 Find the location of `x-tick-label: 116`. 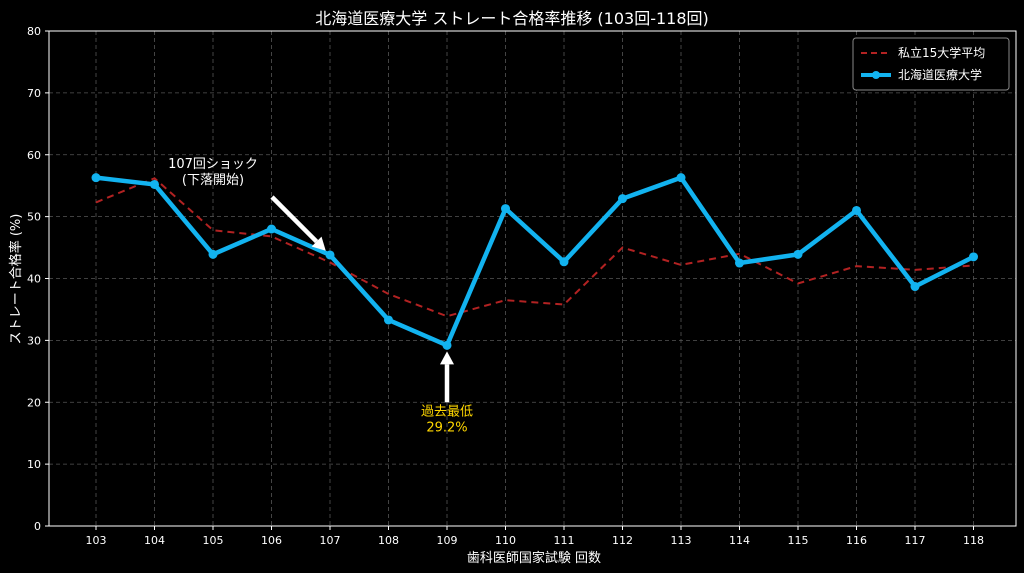

x-tick-label: 116 is located at coordinates (856, 540).